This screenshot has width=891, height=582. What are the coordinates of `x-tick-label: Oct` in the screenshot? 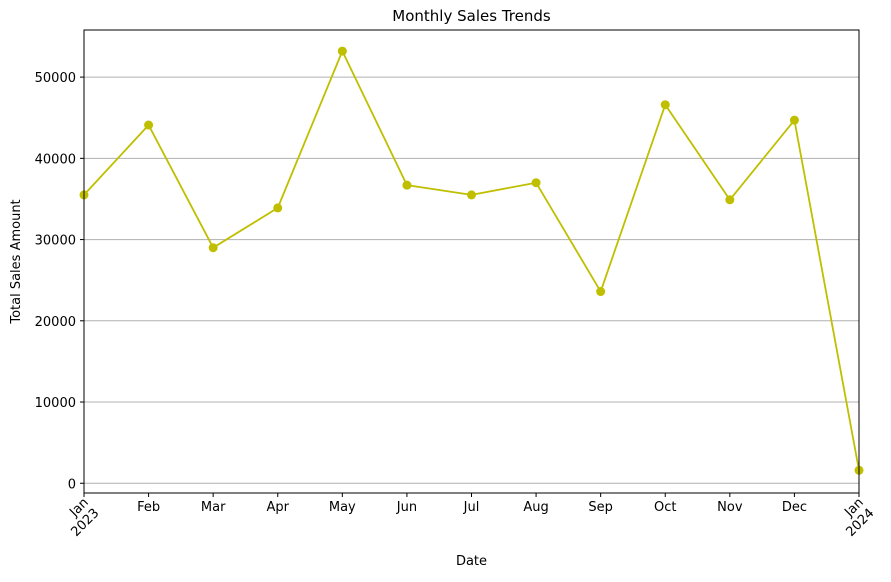 It's located at (665, 507).